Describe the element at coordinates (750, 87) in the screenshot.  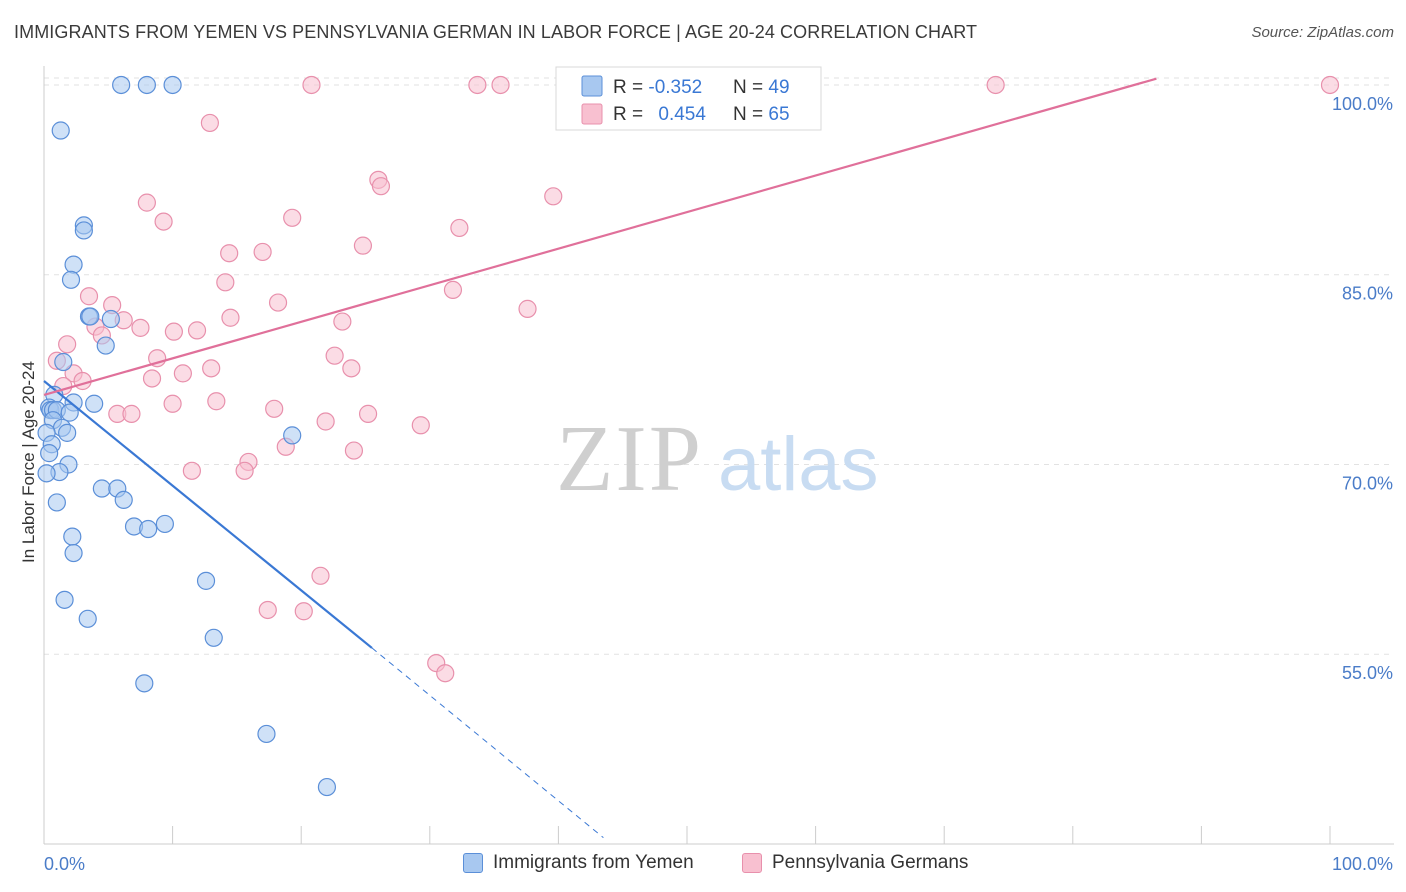
I see `legend-yemen-n-label: N =` at that location.